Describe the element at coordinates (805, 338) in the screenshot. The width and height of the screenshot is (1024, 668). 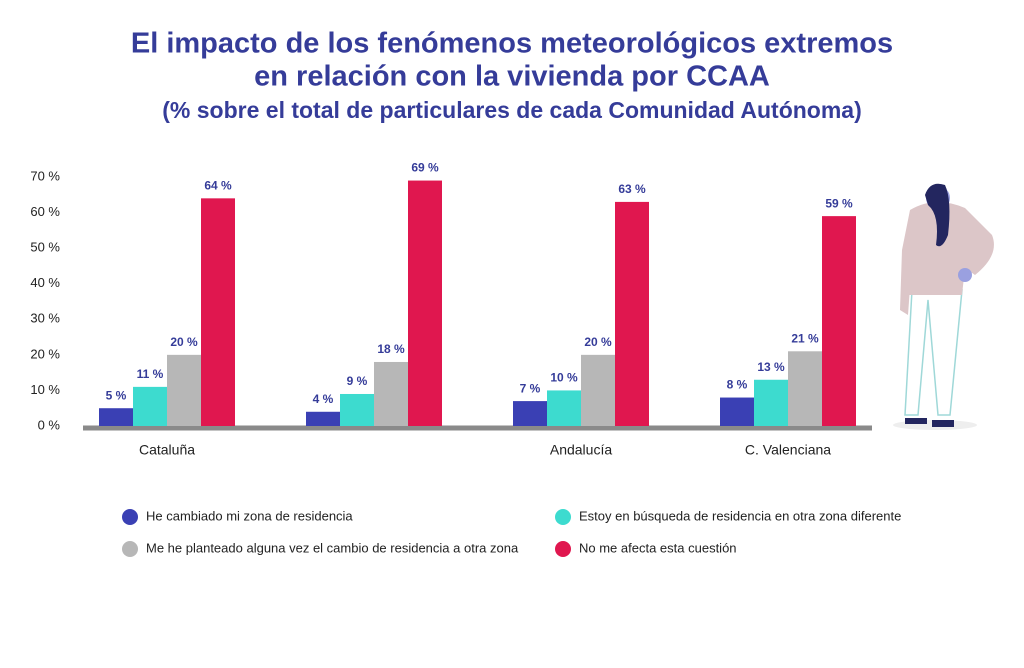
I see `data-label: 21 %` at that location.